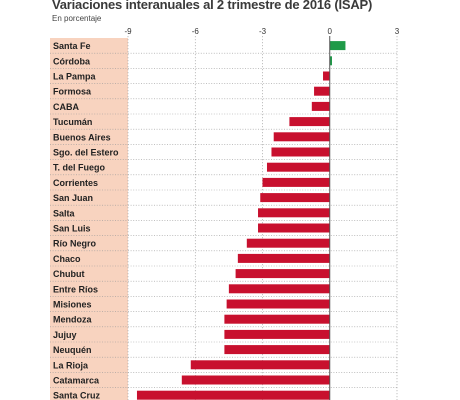 This screenshot has width=460, height=400. I want to click on category-label: Neuquén, so click(72, 350).